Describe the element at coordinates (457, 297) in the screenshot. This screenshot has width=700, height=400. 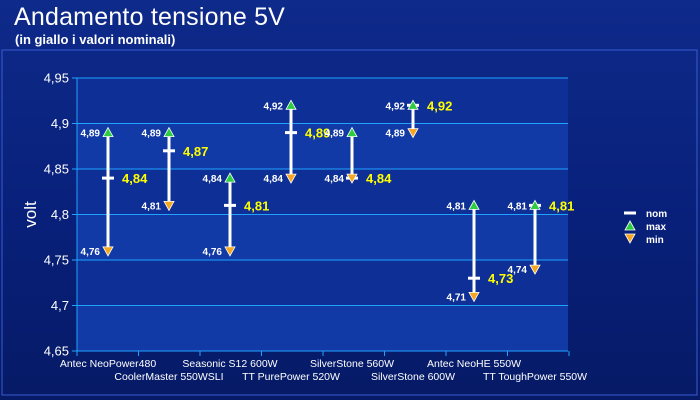
I see `min-value-label: 4,71` at that location.